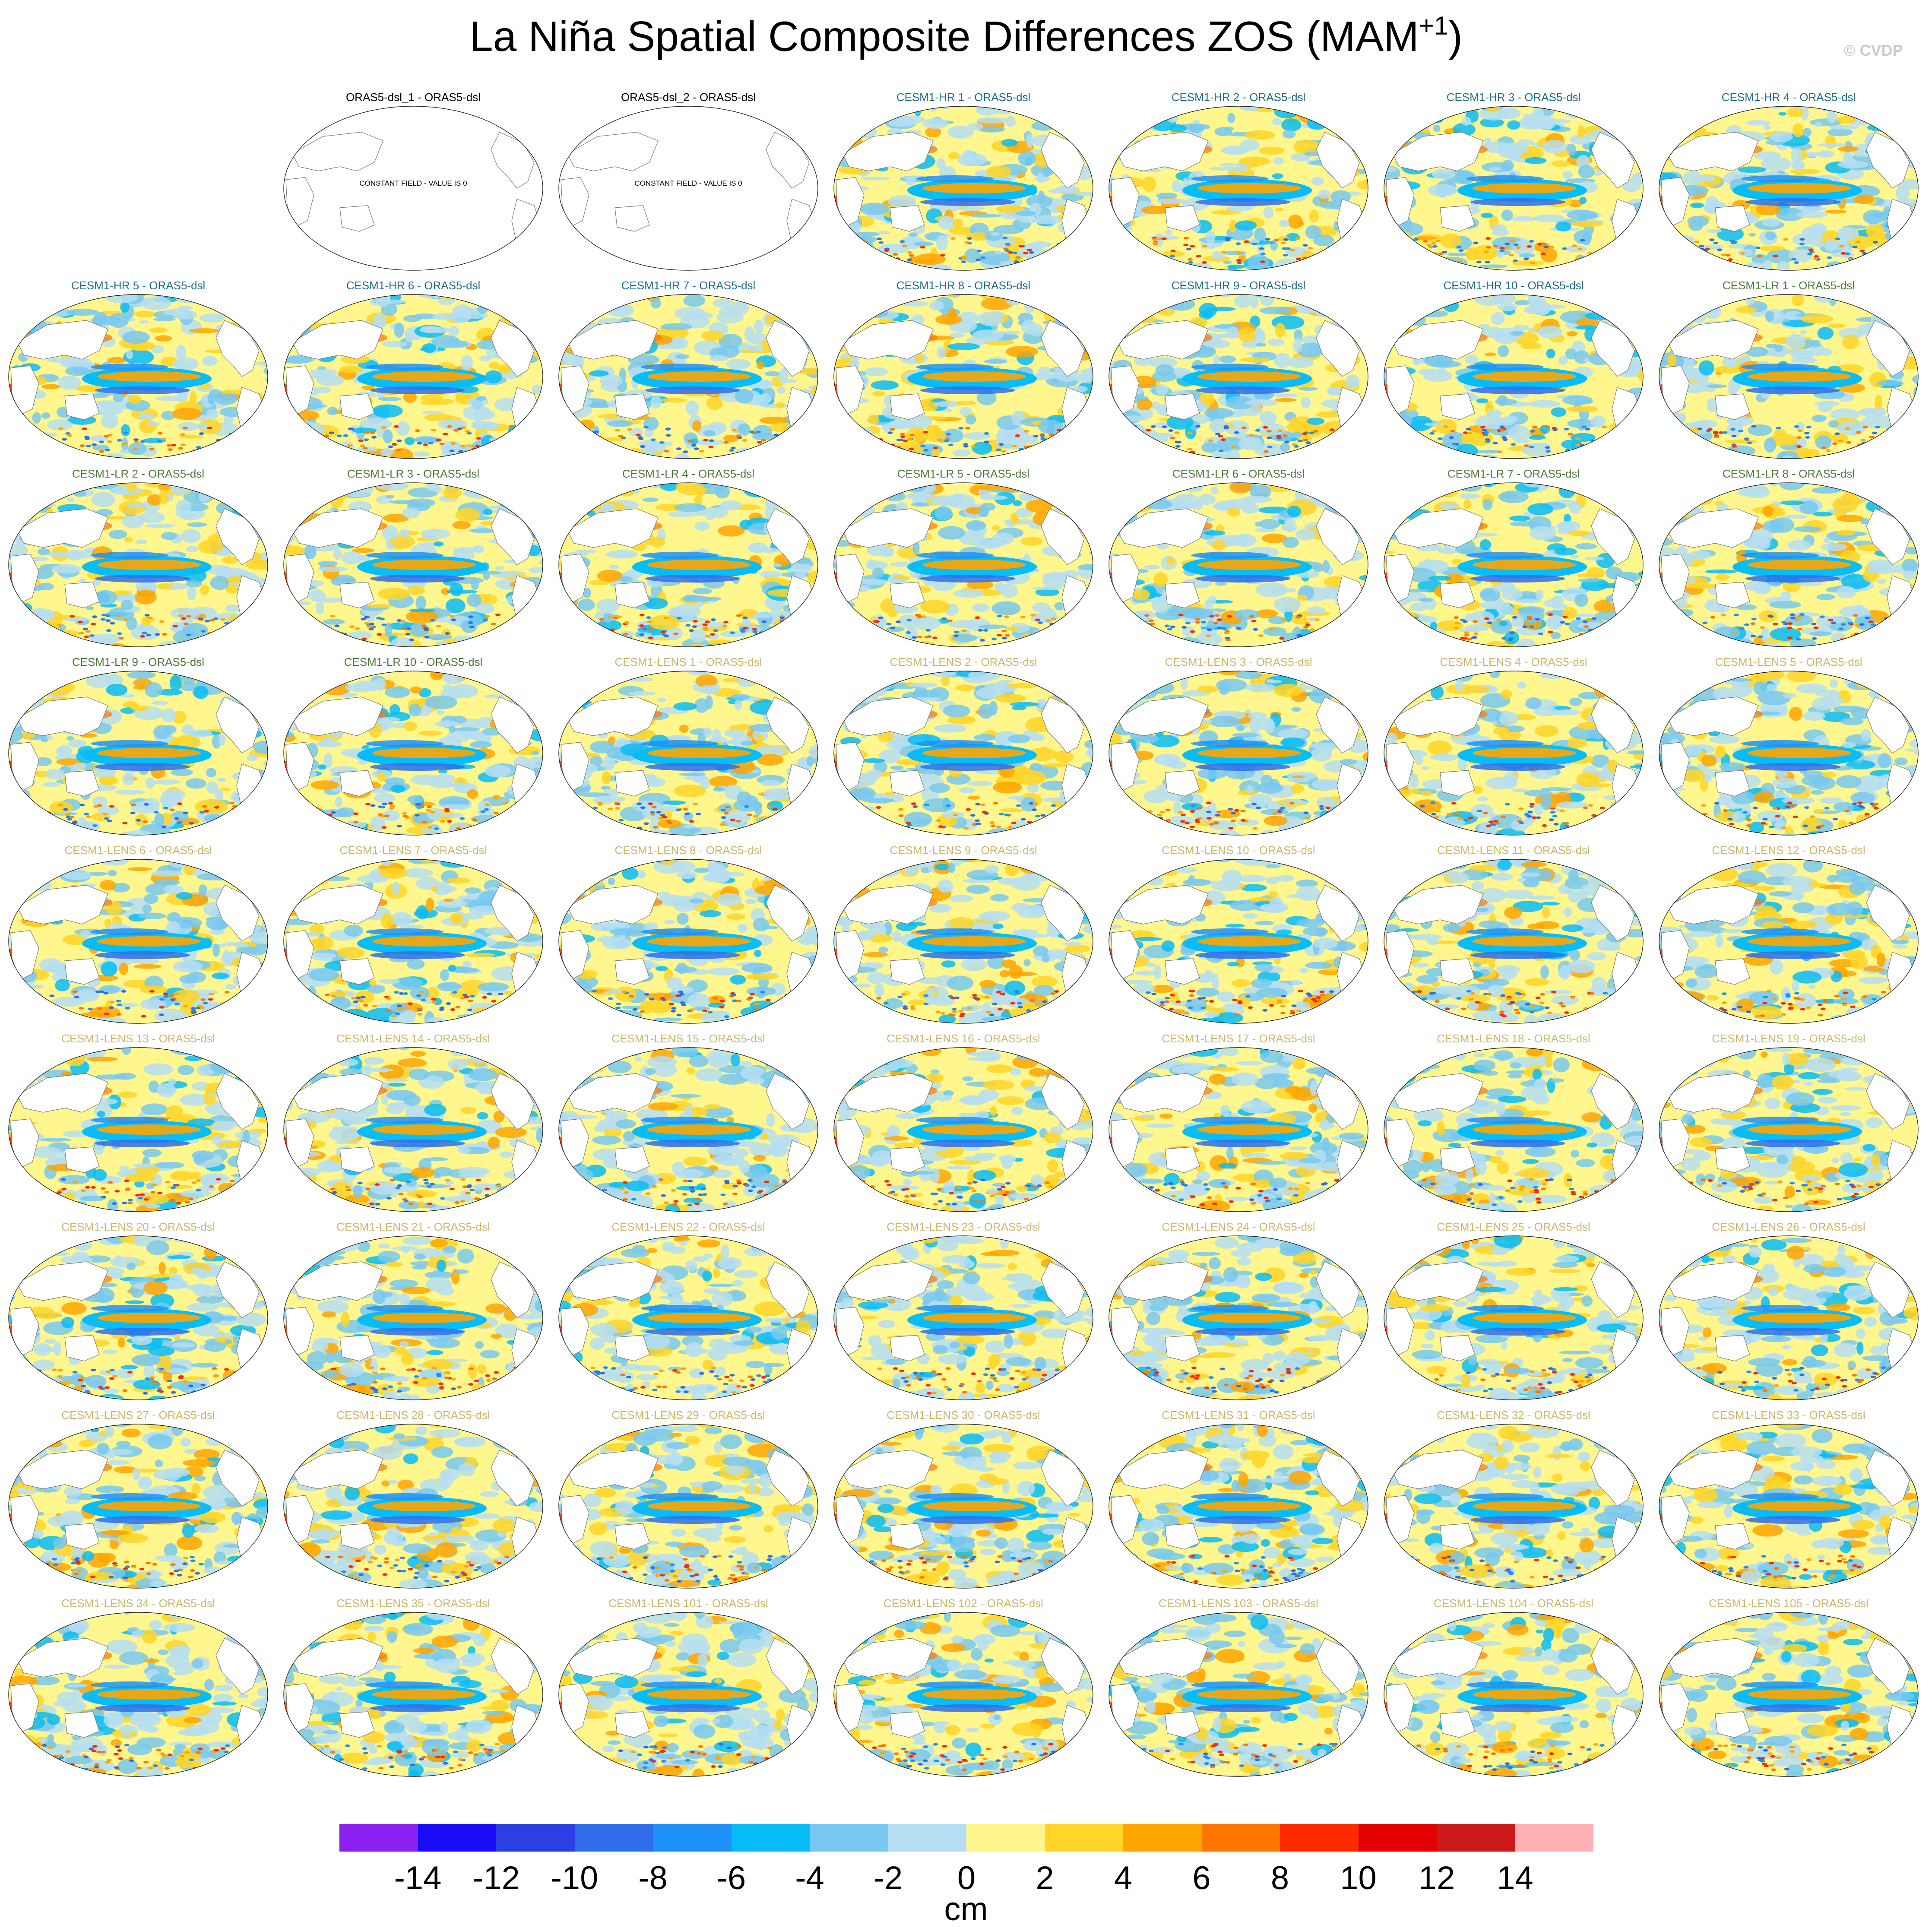  What do you see at coordinates (413, 372) in the screenshot?
I see `map-panel: CESM1-HR 6 - ORAS5-dsl` at bounding box center [413, 372].